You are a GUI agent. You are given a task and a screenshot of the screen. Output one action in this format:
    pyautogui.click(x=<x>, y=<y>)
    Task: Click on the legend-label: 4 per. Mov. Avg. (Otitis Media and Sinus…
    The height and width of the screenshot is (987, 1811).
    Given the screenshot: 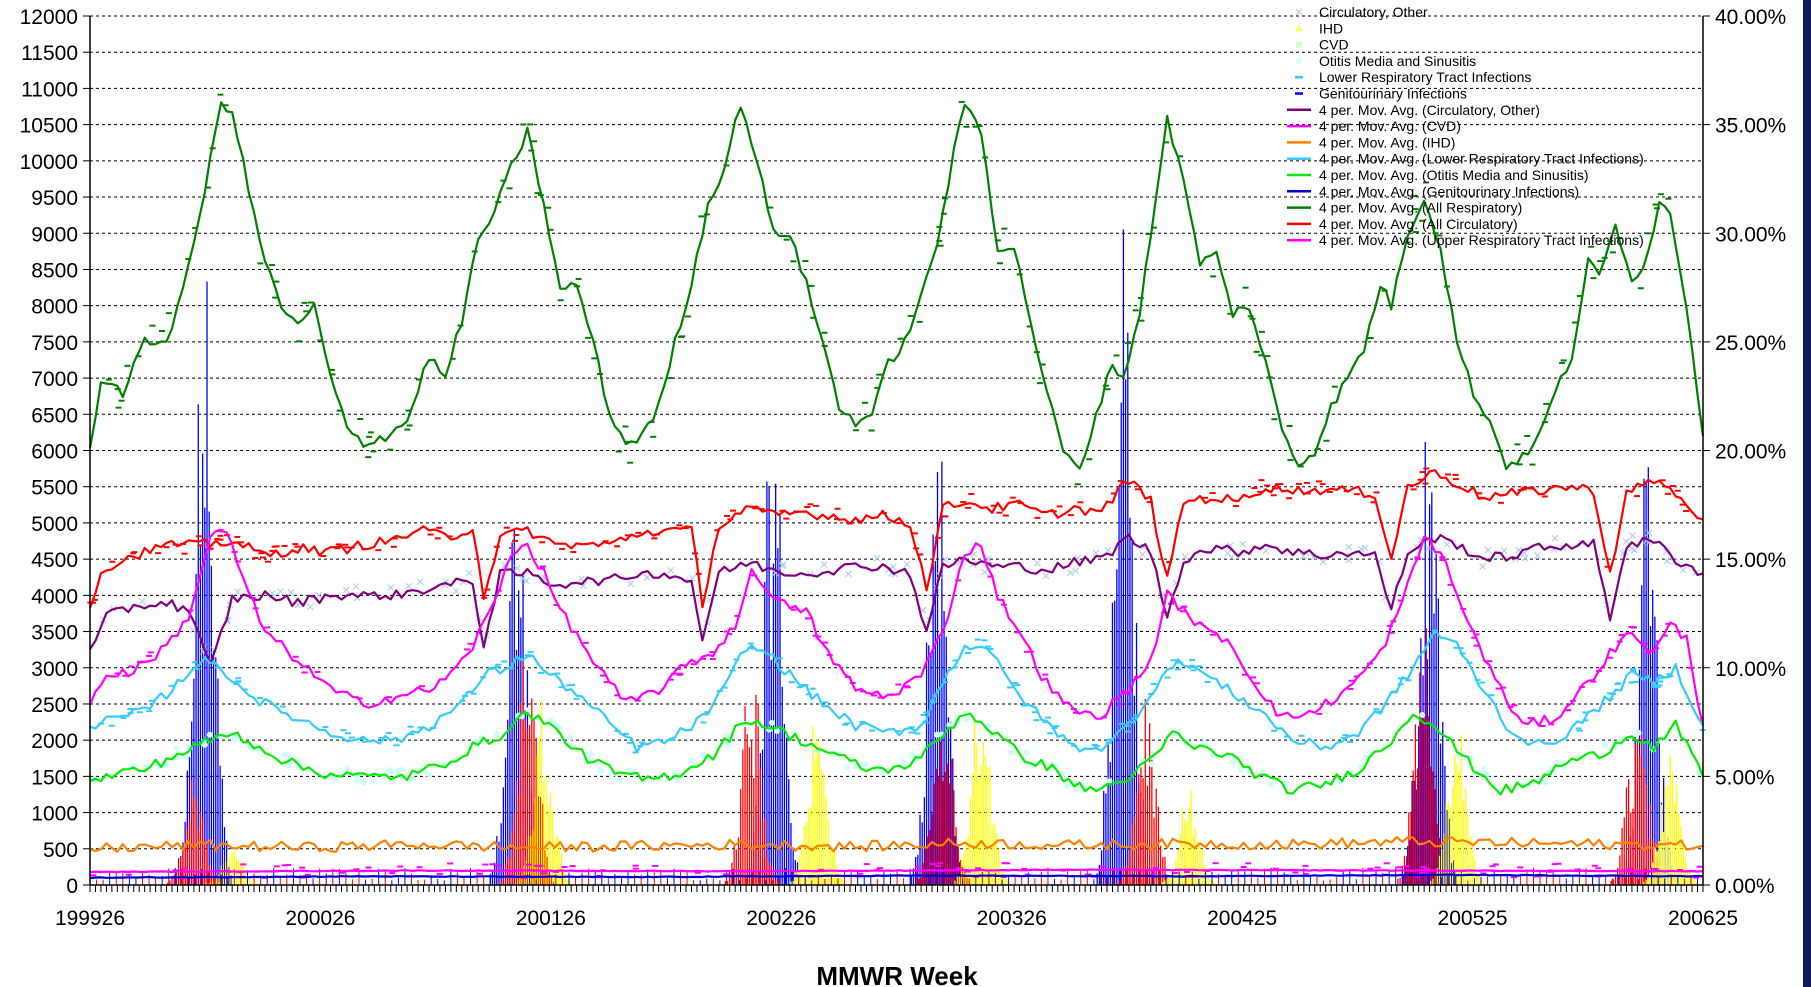 What is the action you would take?
    pyautogui.click(x=1454, y=175)
    